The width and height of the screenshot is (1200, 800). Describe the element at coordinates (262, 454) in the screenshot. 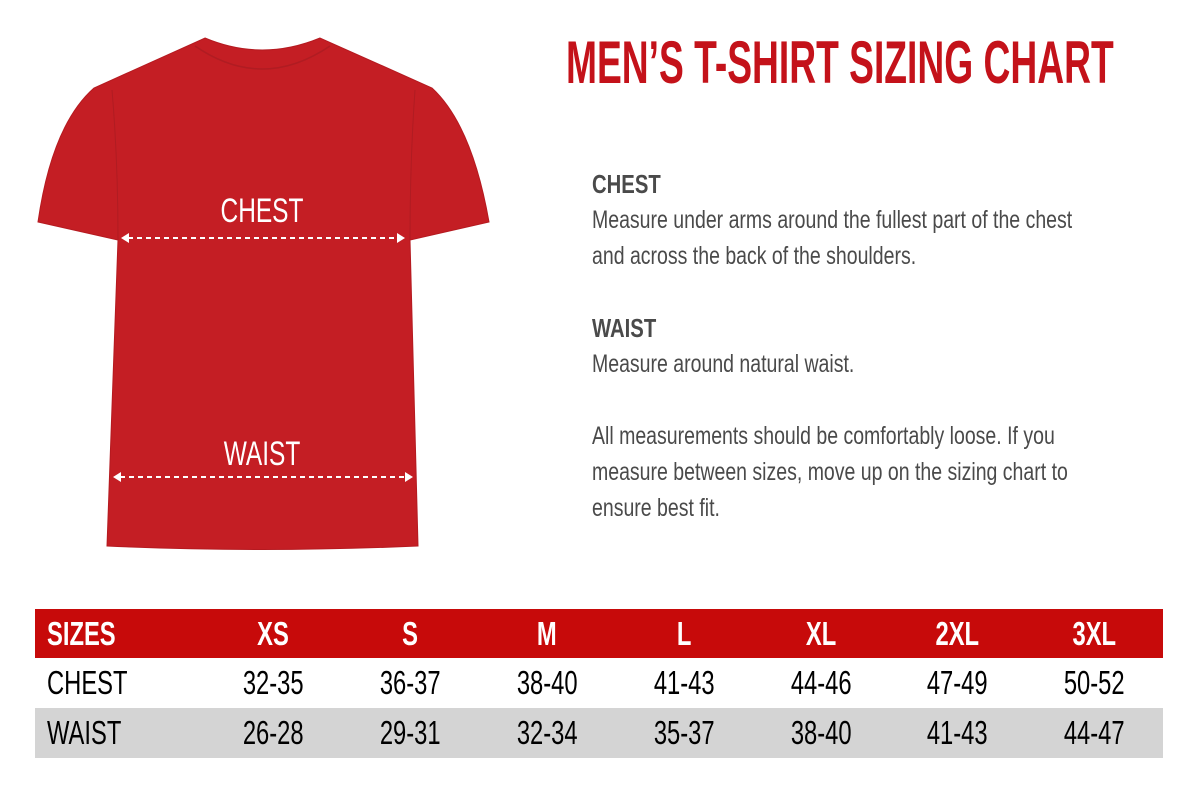

I see `waist-measure-label: WAIST` at that location.